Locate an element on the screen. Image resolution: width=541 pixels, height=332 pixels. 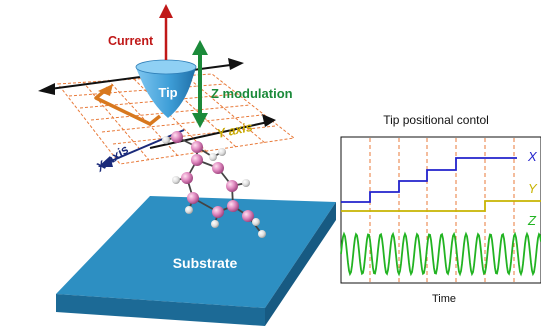
y-axis-label: Y axis is located at coordinates (235, 130).